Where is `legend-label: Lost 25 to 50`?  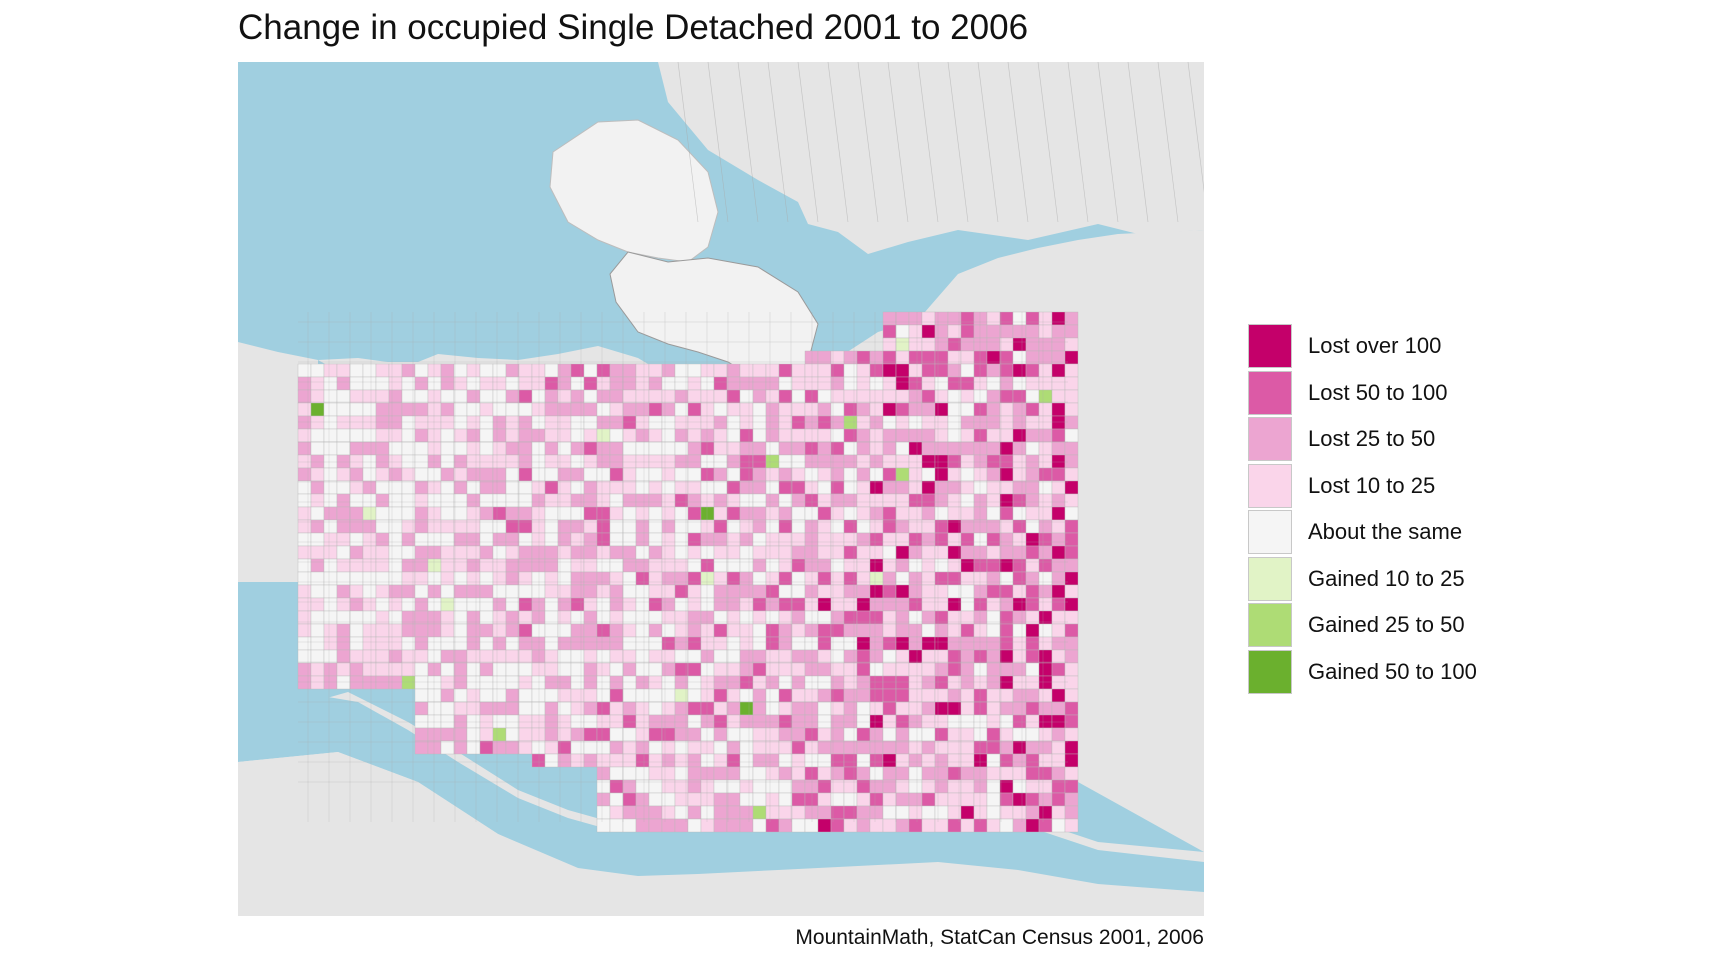 legend-label: Lost 25 to 50 is located at coordinates (1372, 439).